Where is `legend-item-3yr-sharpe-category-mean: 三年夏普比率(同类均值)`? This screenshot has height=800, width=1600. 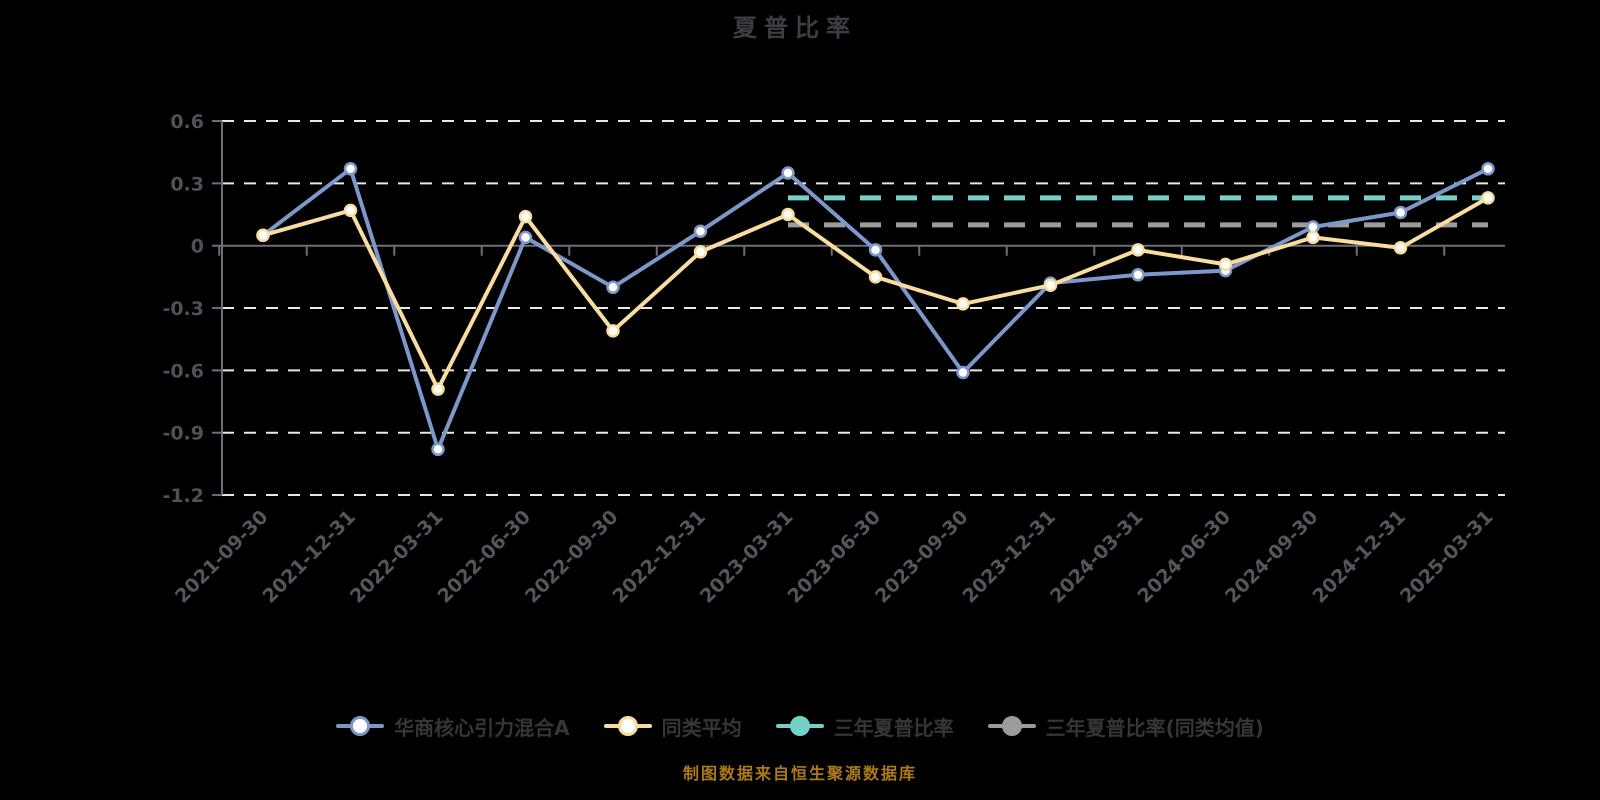 legend-item-3yr-sharpe-category-mean: 三年夏普比率(同类均值) is located at coordinates (1125, 726).